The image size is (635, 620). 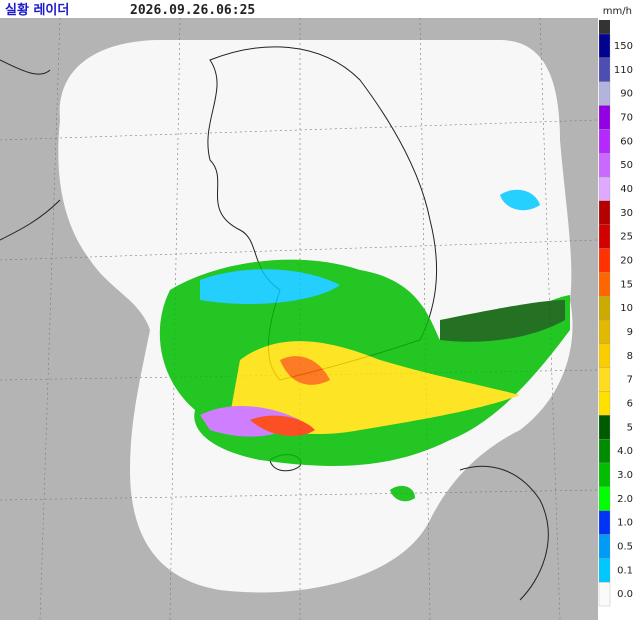 I want to click on legend-label: 10, so click(x=626, y=308).